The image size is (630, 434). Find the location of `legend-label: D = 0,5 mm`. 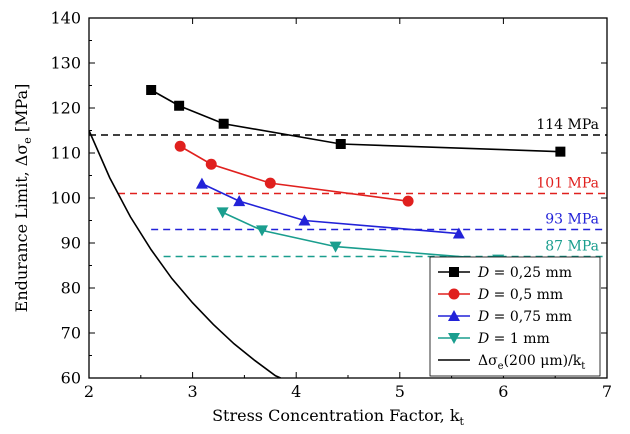

legend-label: D = 0,5 mm is located at coordinates (520, 295).